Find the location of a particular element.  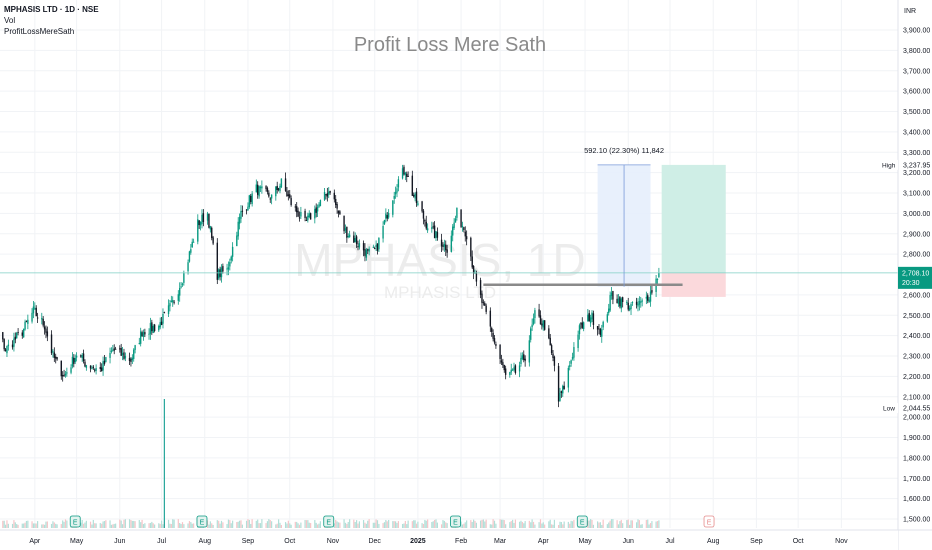

time-tick-label: Mar is located at coordinates (500, 541).